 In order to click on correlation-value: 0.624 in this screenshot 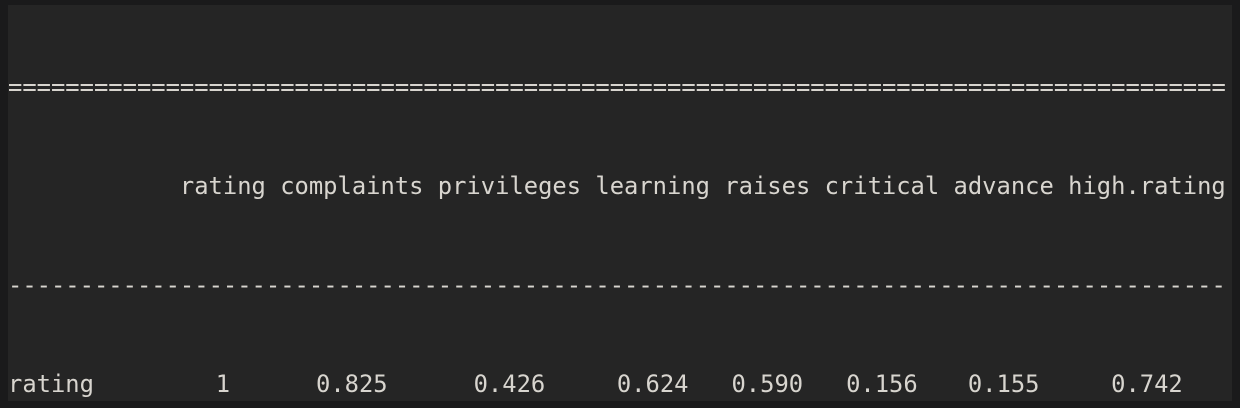, I will do `click(652, 384)`.